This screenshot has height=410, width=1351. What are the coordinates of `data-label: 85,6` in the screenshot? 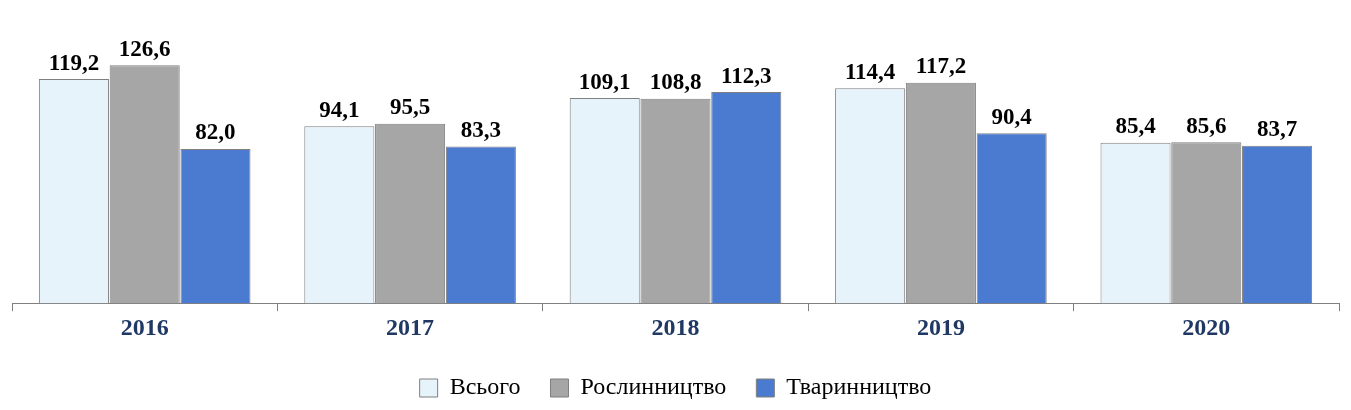 It's located at (1206, 125).